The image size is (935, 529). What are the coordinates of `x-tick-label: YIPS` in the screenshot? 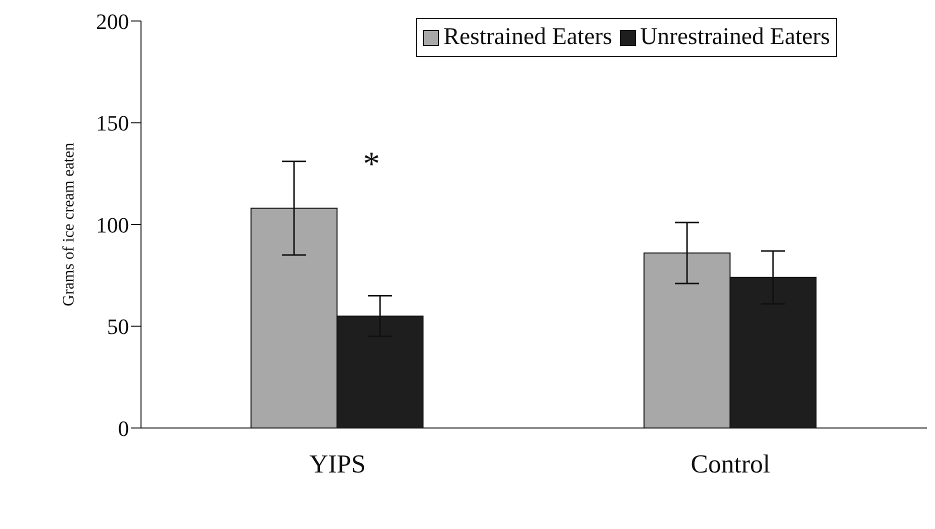 It's located at (337, 463).